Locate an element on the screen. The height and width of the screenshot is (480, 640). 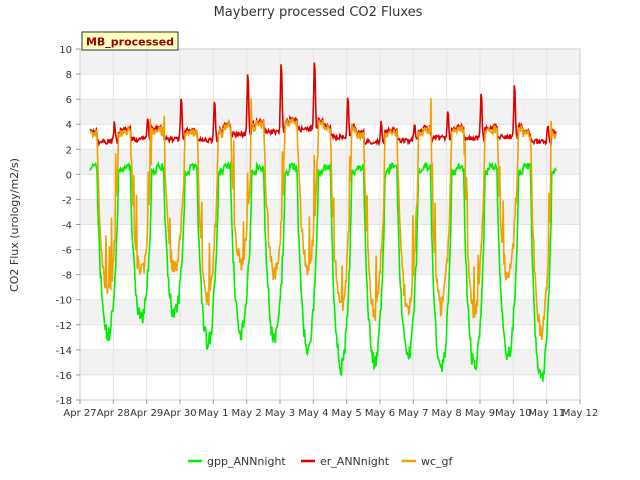
y-tick-label: -6 is located at coordinates (67, 251).